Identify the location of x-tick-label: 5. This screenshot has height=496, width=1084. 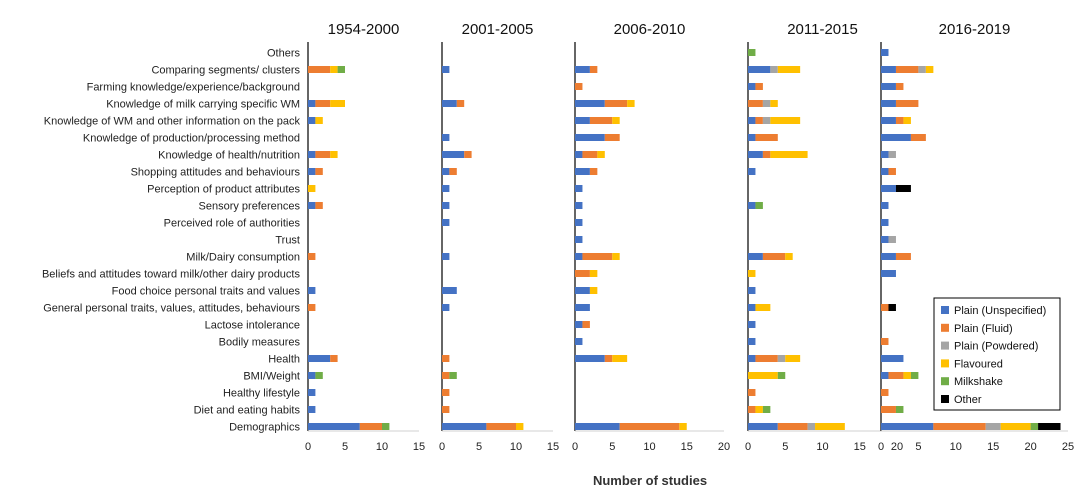
(479, 447).